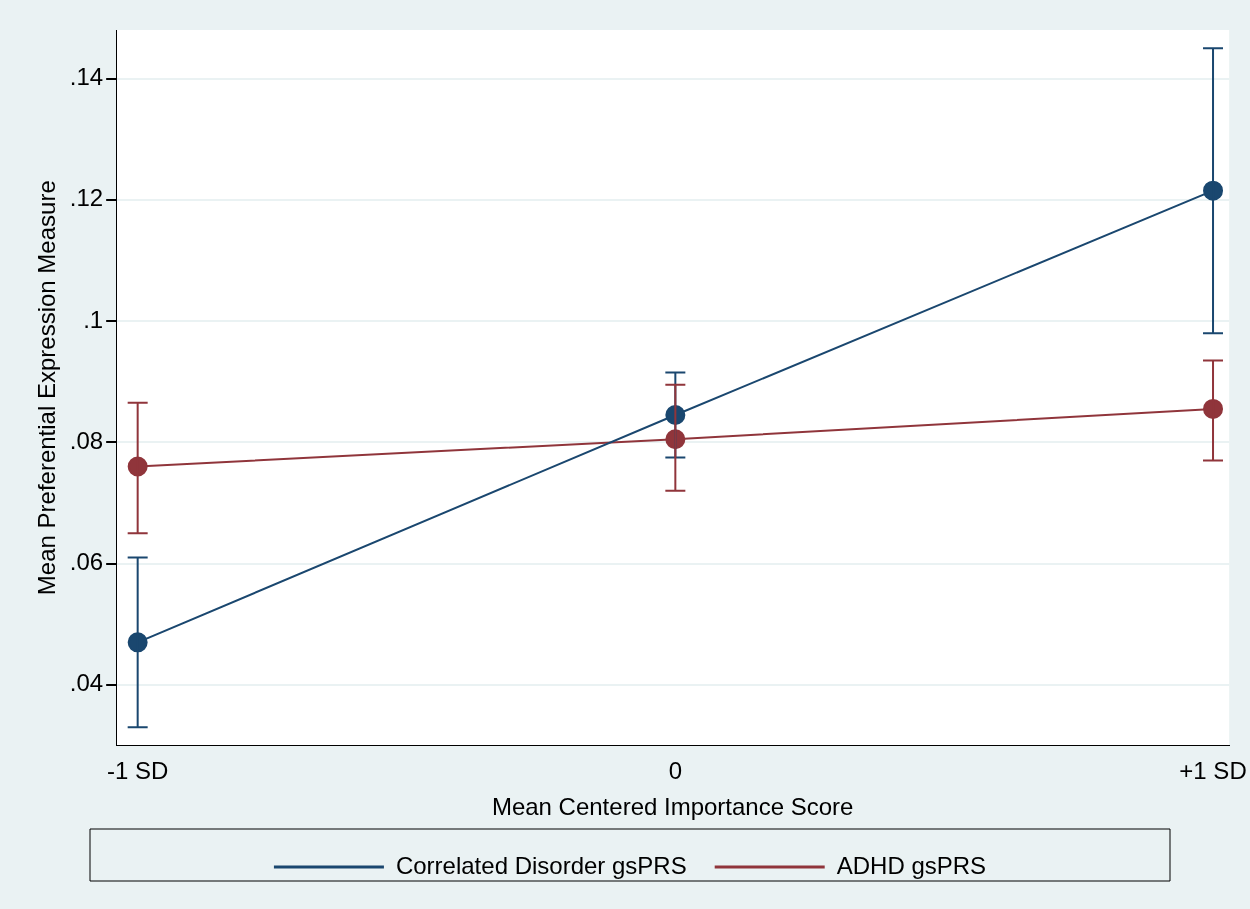 The image size is (1250, 909). Describe the element at coordinates (1213, 771) in the screenshot. I see `x-tick-label: +1 SD` at that location.